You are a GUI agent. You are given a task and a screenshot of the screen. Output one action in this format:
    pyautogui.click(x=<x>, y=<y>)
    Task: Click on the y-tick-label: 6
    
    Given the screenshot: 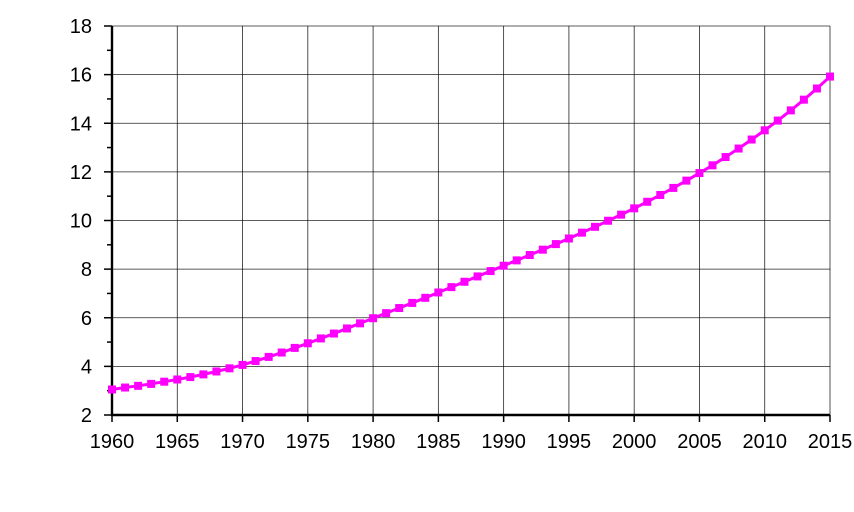 What is the action you would take?
    pyautogui.click(x=86, y=319)
    